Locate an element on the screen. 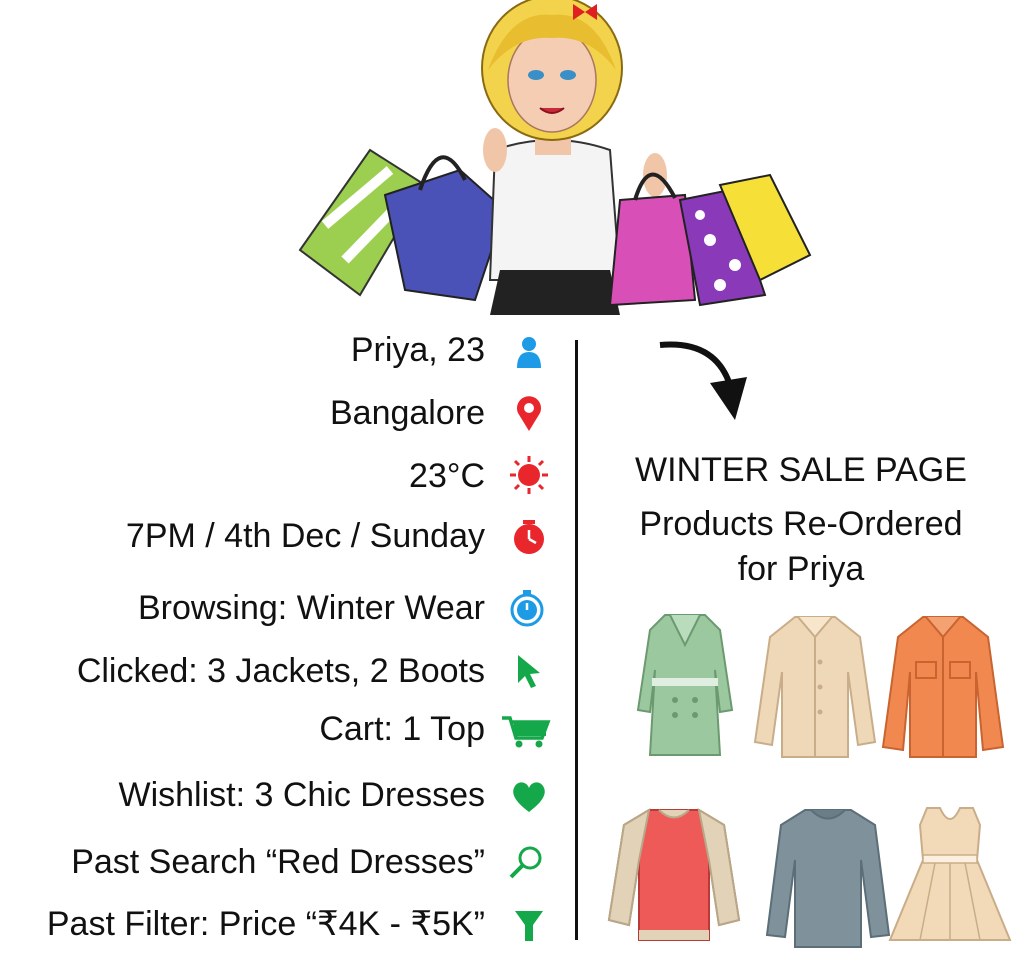 This screenshot has width=1012, height=955. attribute-cart: Cart: 1 Top is located at coordinates (402, 729).